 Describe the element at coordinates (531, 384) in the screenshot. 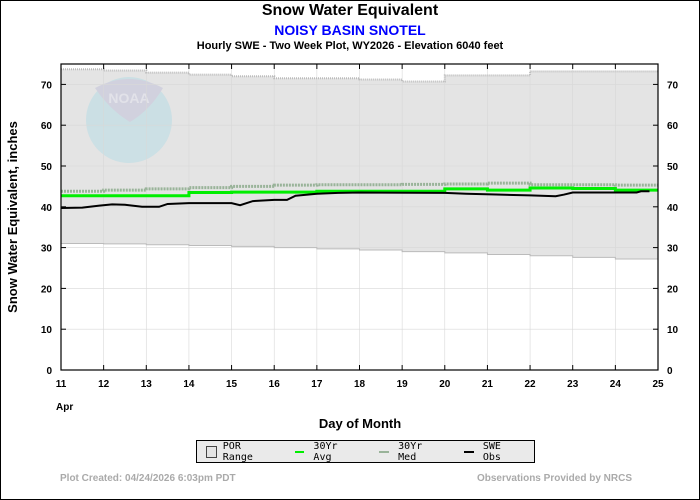

I see `x-tick-label: 22` at that location.